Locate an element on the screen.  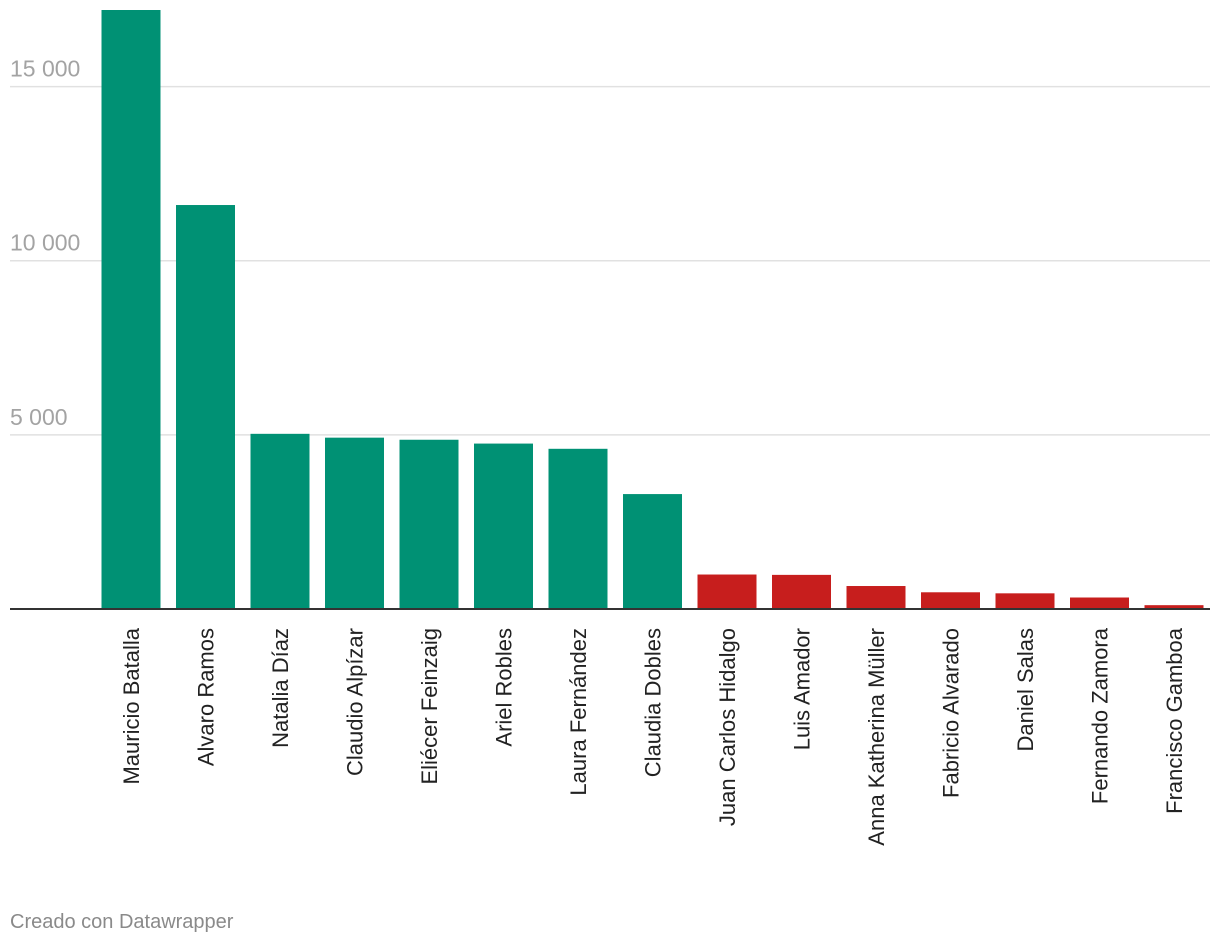
x-category-label: Francisco Gamboa is located at coordinates (1174, 720).